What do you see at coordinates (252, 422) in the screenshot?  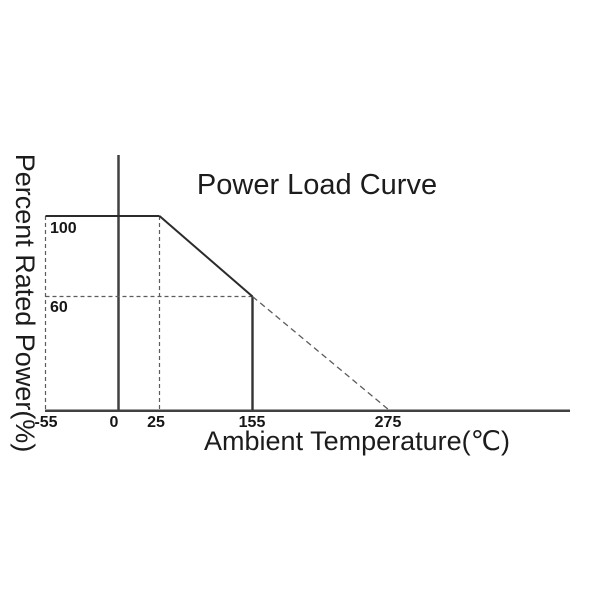 I see `x-tick-label-155: 155` at bounding box center [252, 422].